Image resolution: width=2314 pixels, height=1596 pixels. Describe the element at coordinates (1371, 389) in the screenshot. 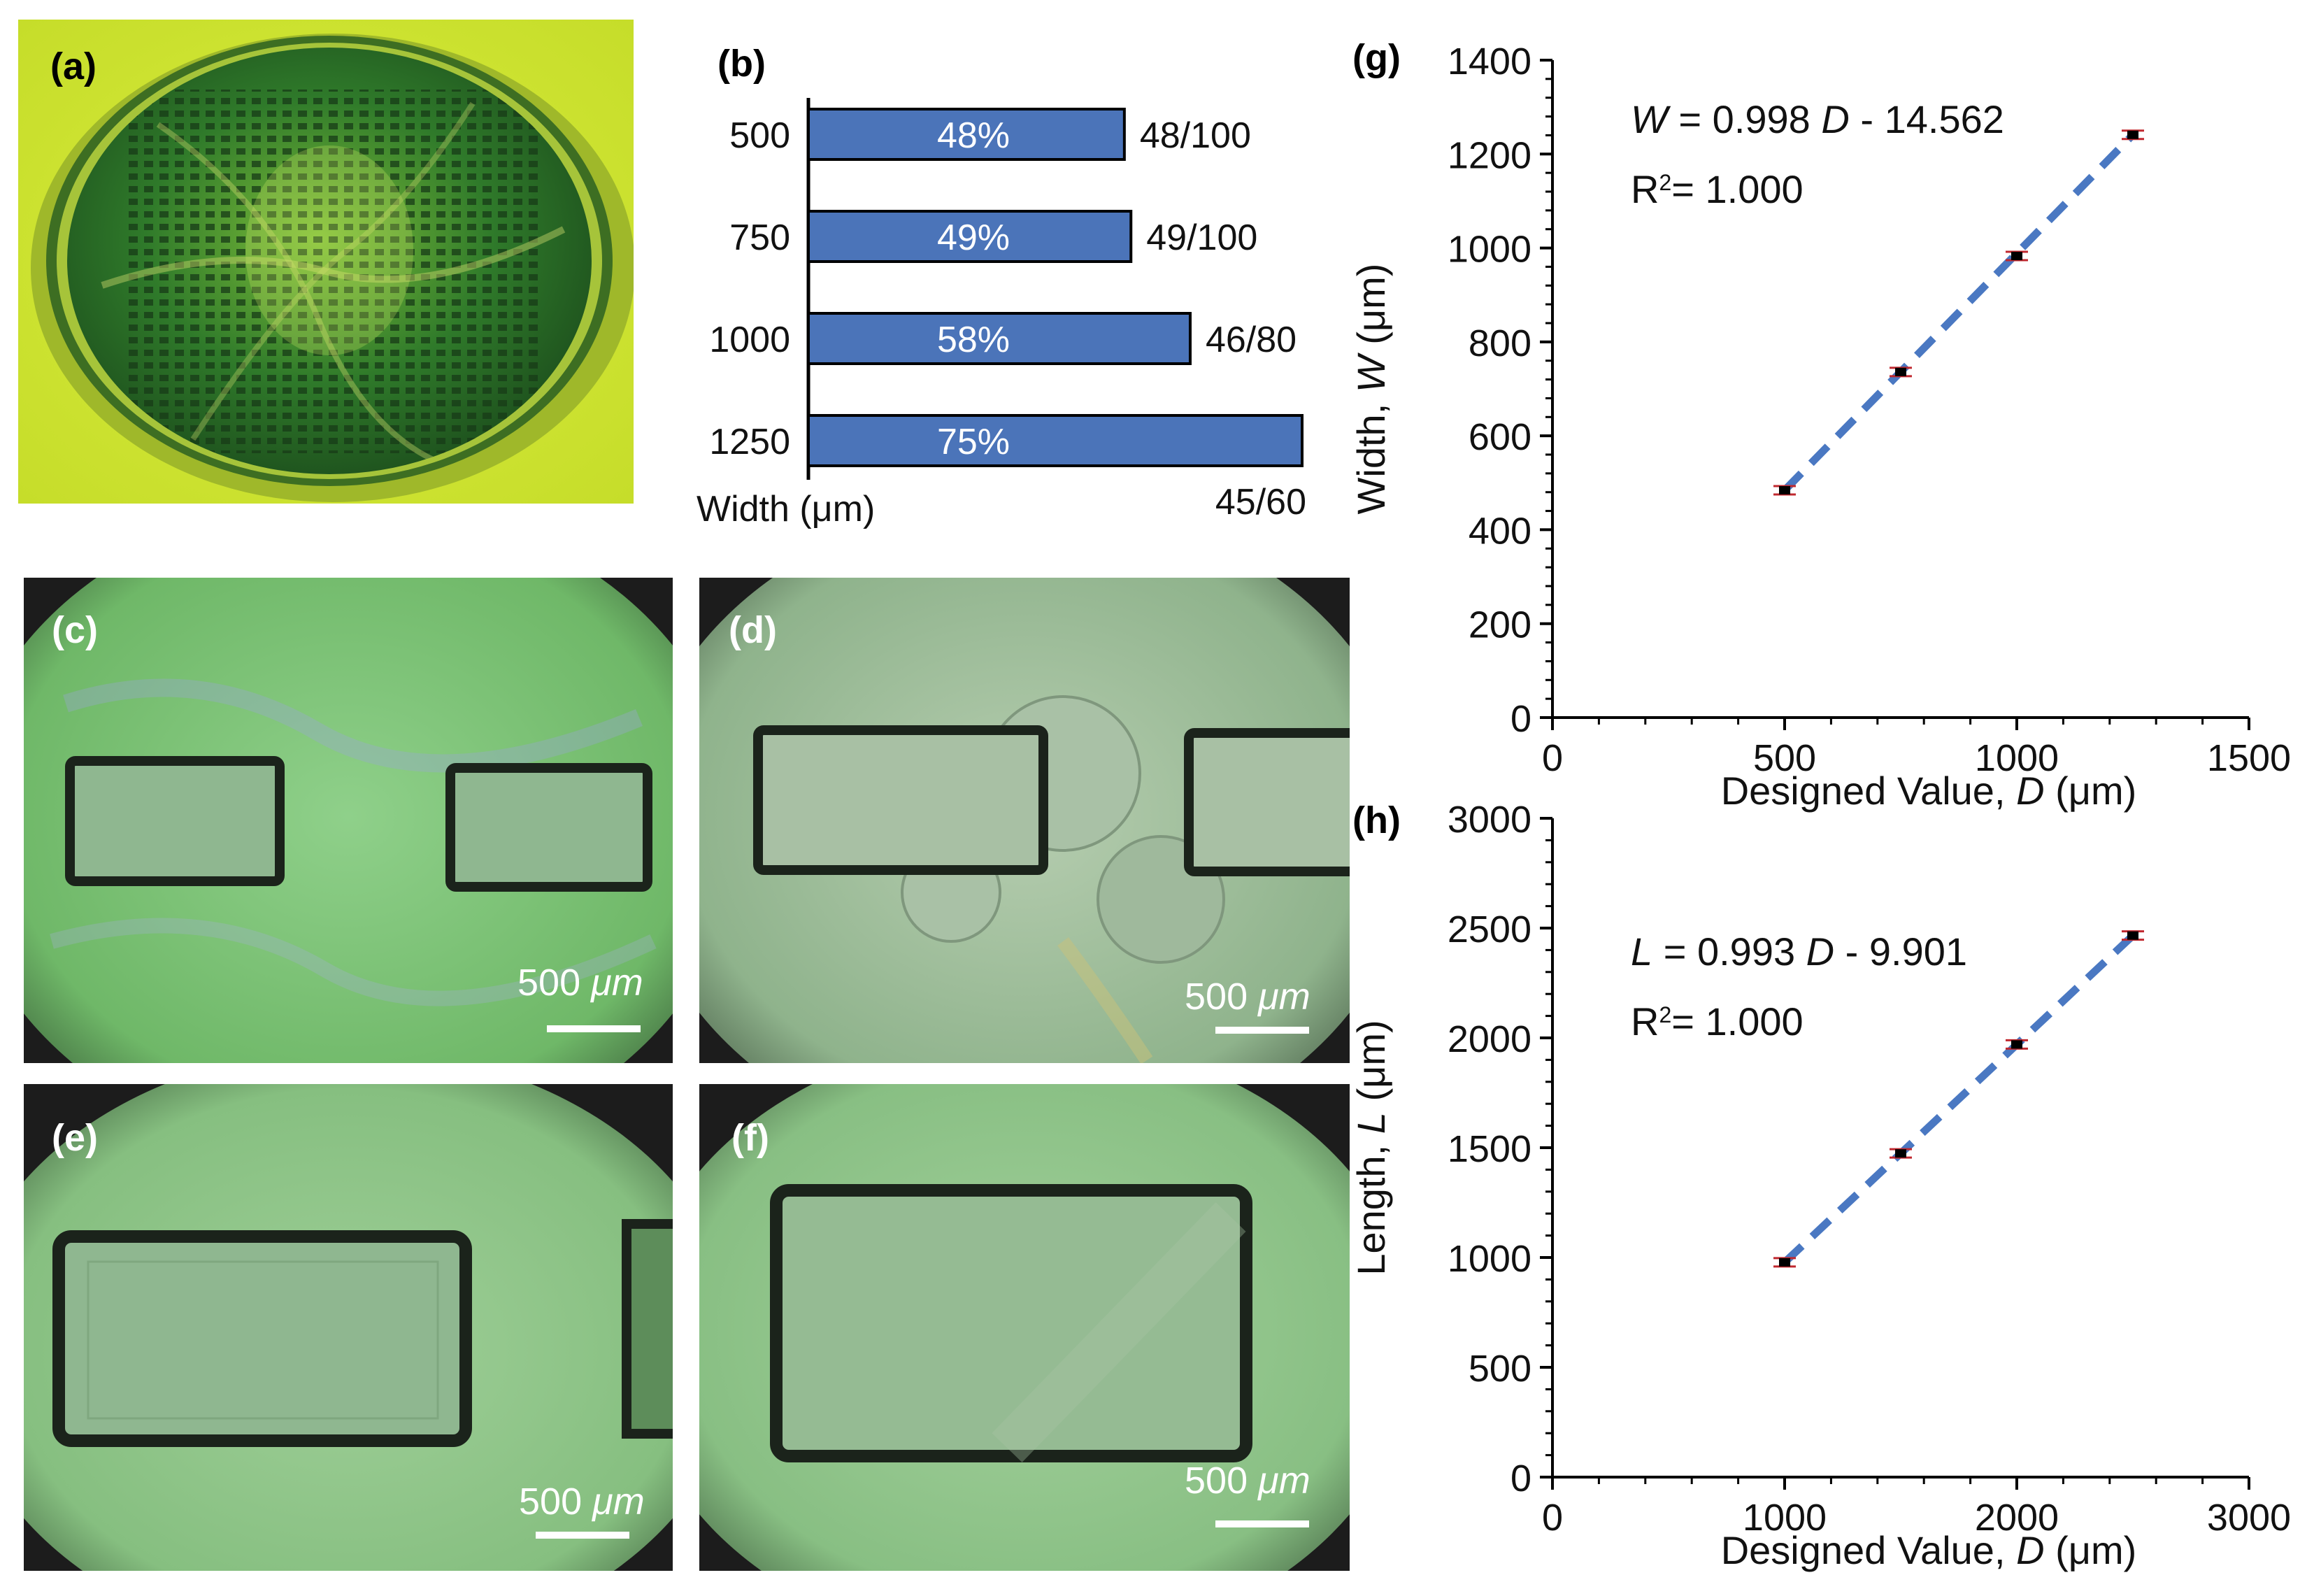

I see `g-y-axis-label: Width, W (μm)` at that location.